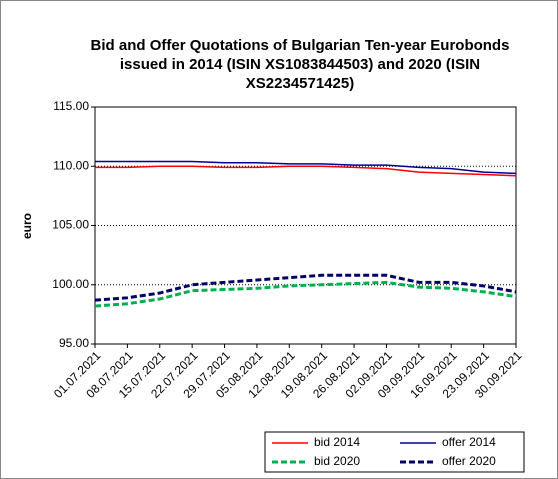  I want to click on legend-label: bid 2014, so click(337, 442).